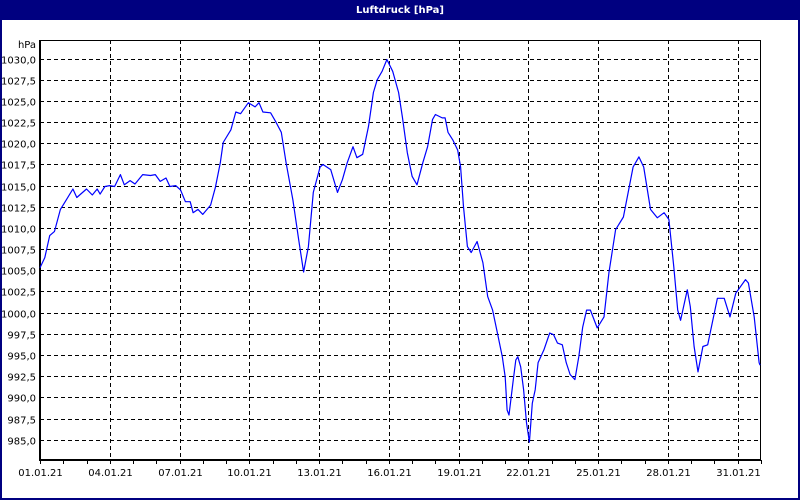  What do you see at coordinates (18, 209) in the screenshot?
I see `y-tick-label: 1012,5` at bounding box center [18, 209].